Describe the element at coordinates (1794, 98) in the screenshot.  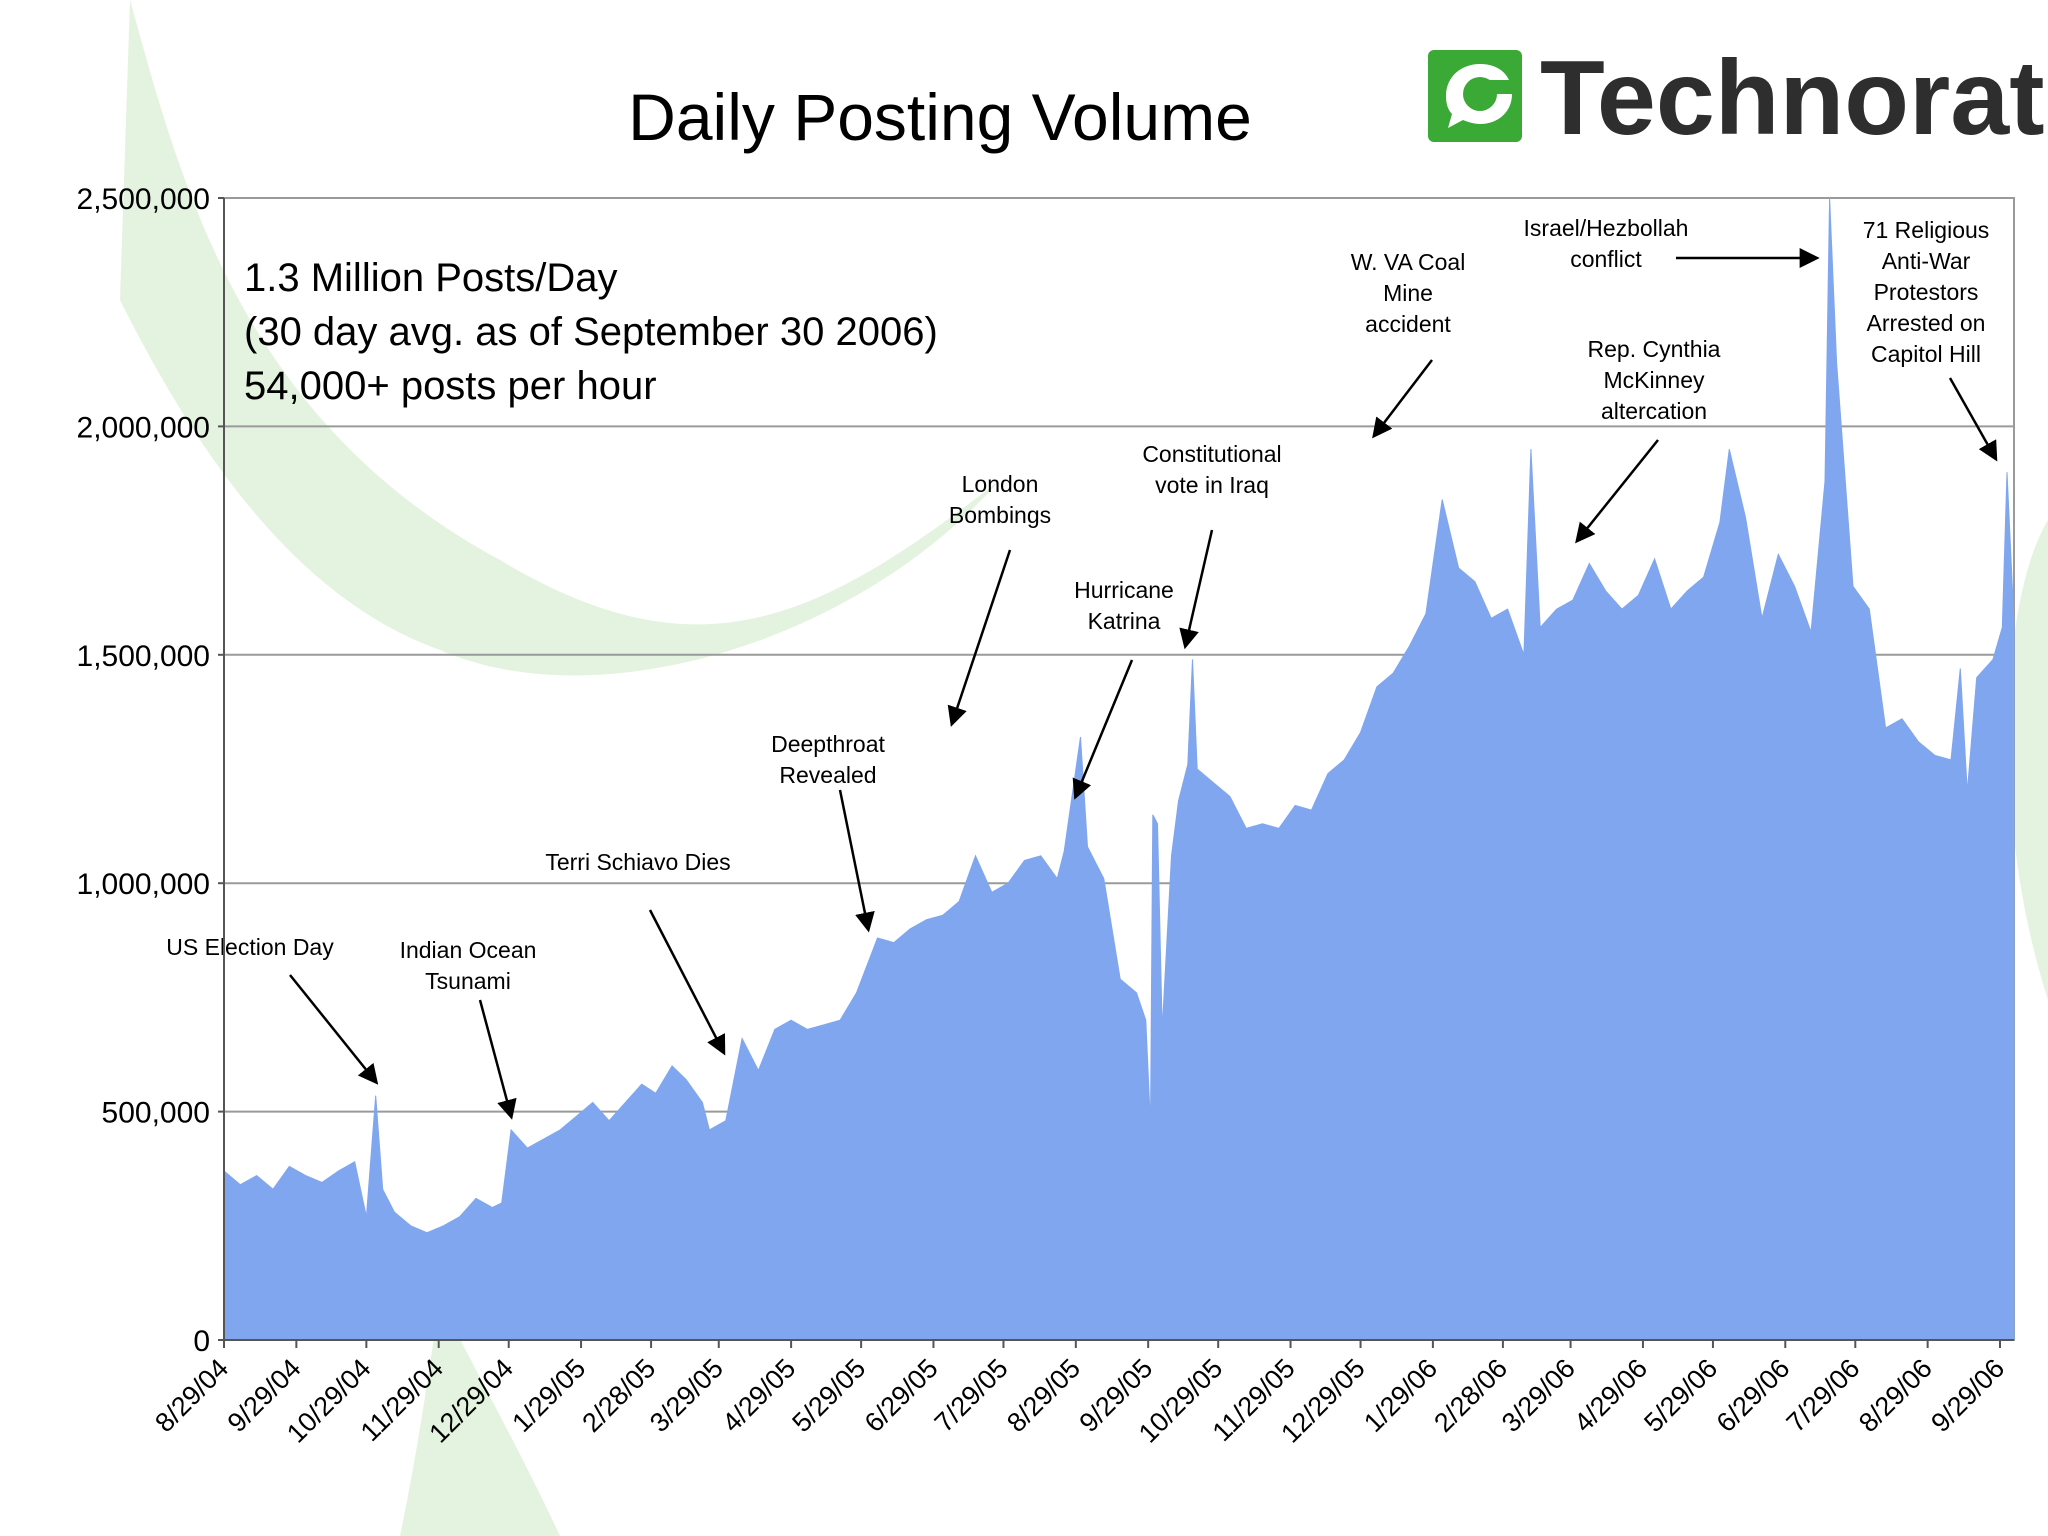
I see `logo-text: Technorati` at that location.